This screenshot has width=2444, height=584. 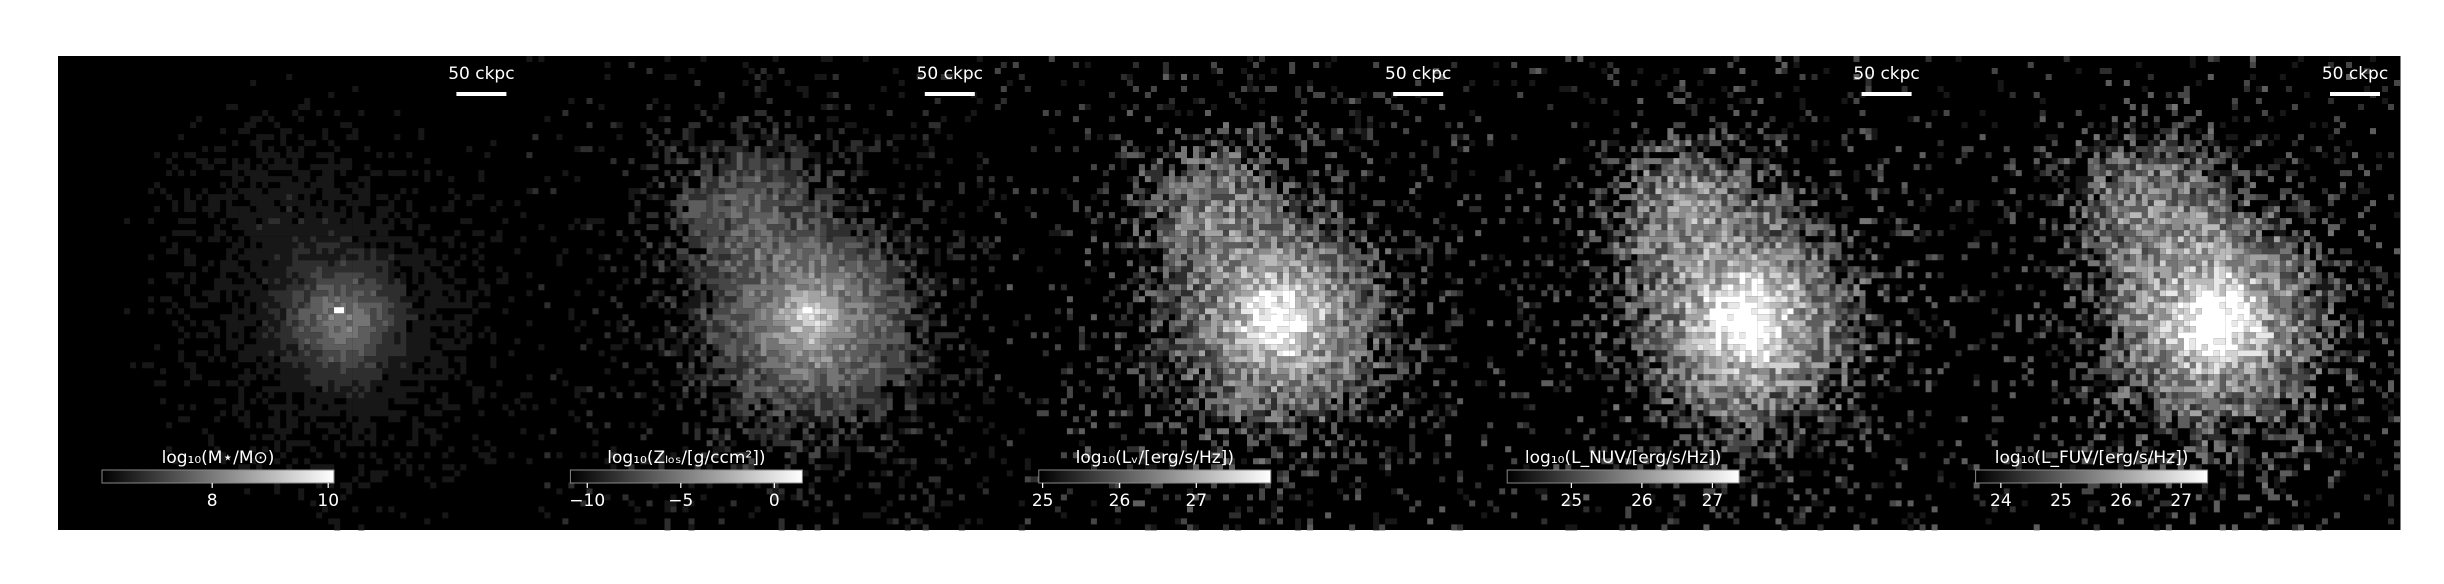 I want to click on colorbar-tick-label: −5, so click(x=680, y=501).